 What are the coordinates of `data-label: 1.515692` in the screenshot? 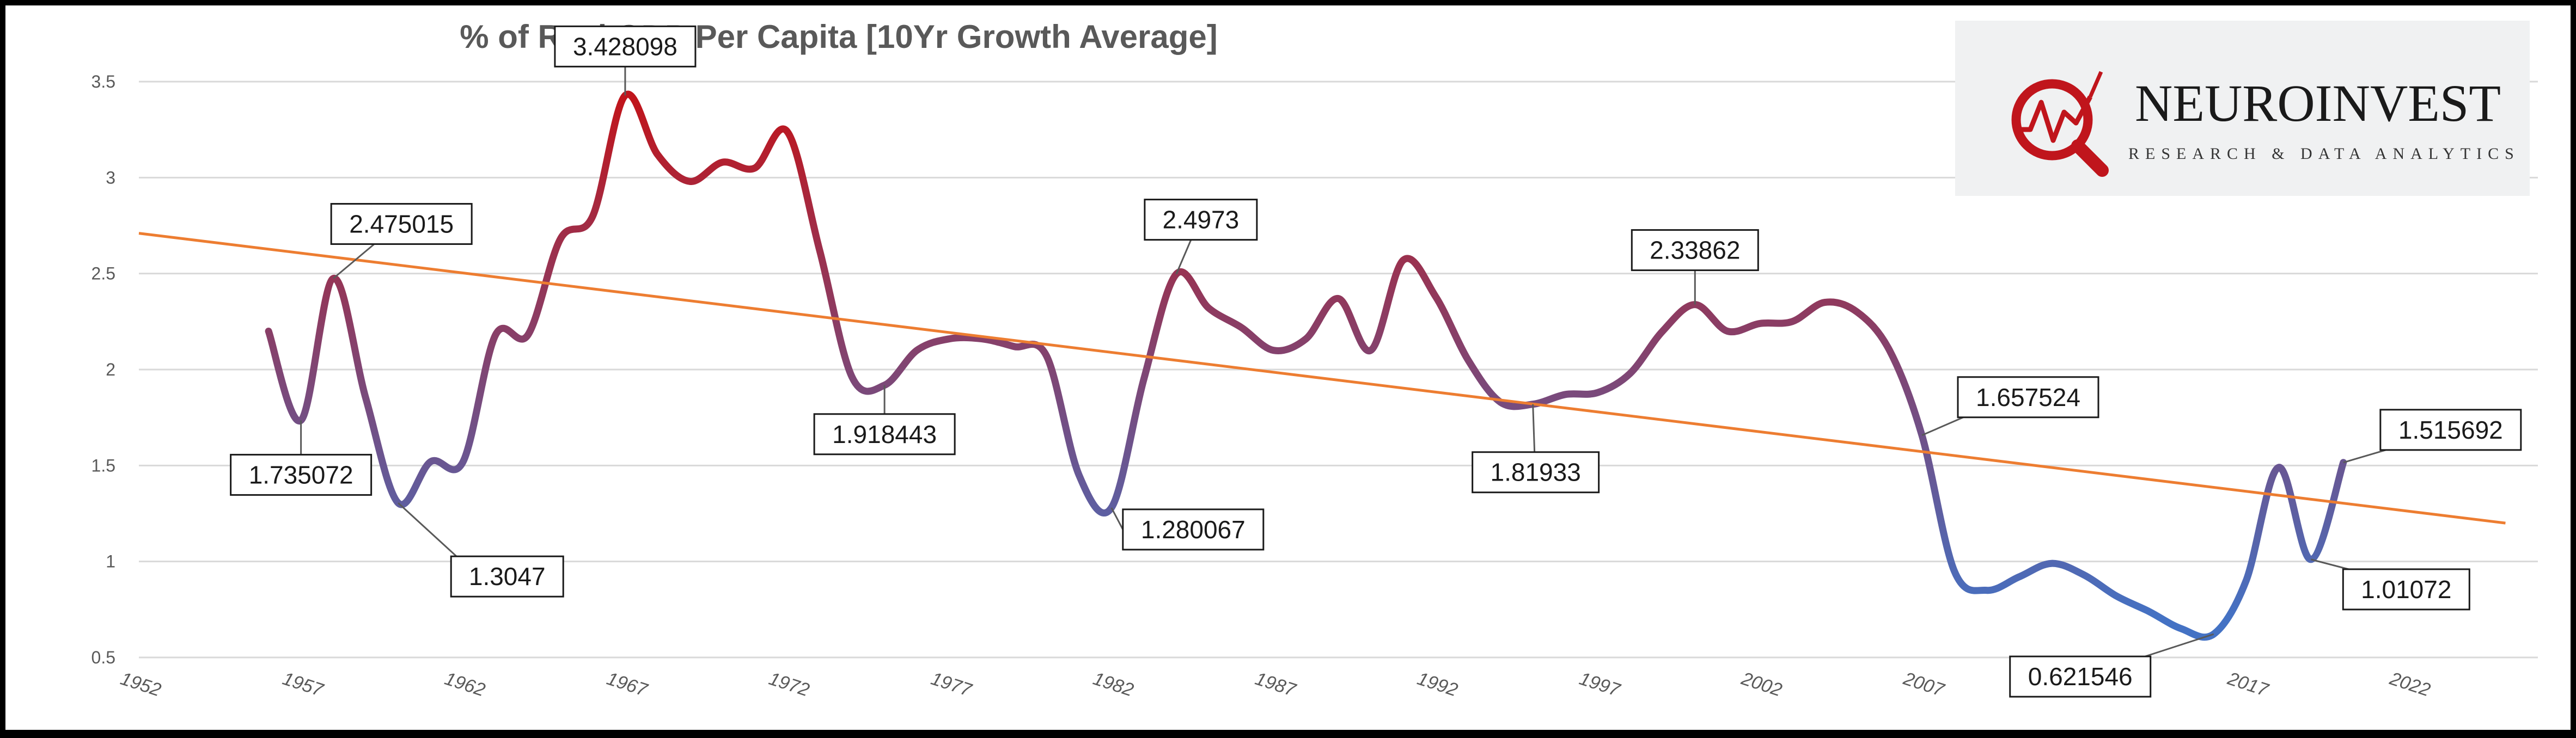 It's located at (2432, 436).